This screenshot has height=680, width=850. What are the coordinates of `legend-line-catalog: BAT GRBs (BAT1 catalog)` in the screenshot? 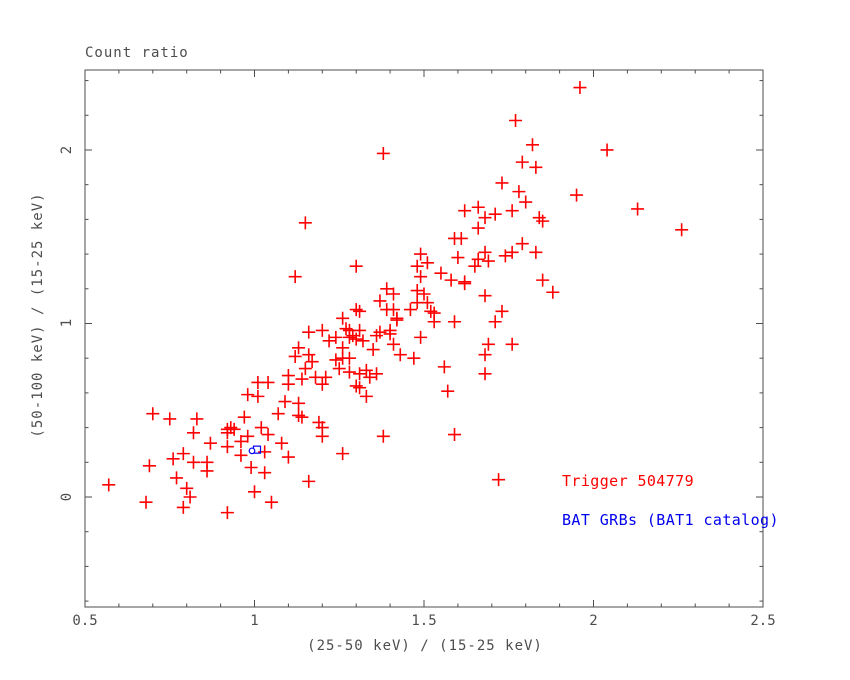 It's located at (670, 520).